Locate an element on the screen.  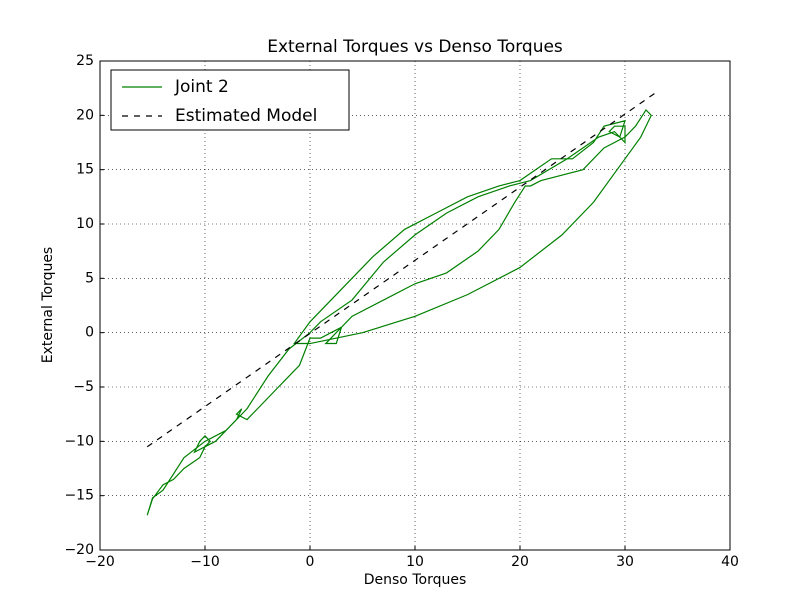
y-tick-label: 10 is located at coordinates (85, 224).